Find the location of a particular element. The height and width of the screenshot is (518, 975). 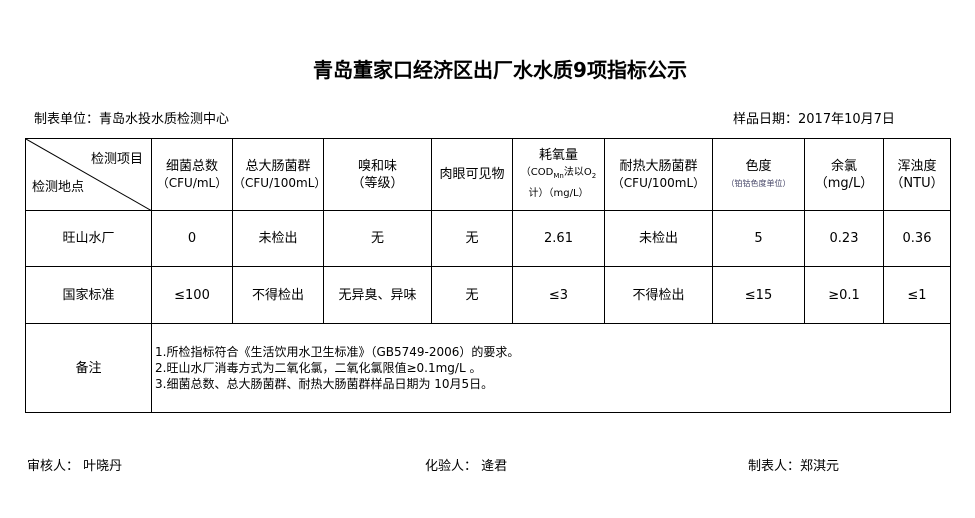

header-cell: 色度 （铂钴色度单位） is located at coordinates (758, 174).